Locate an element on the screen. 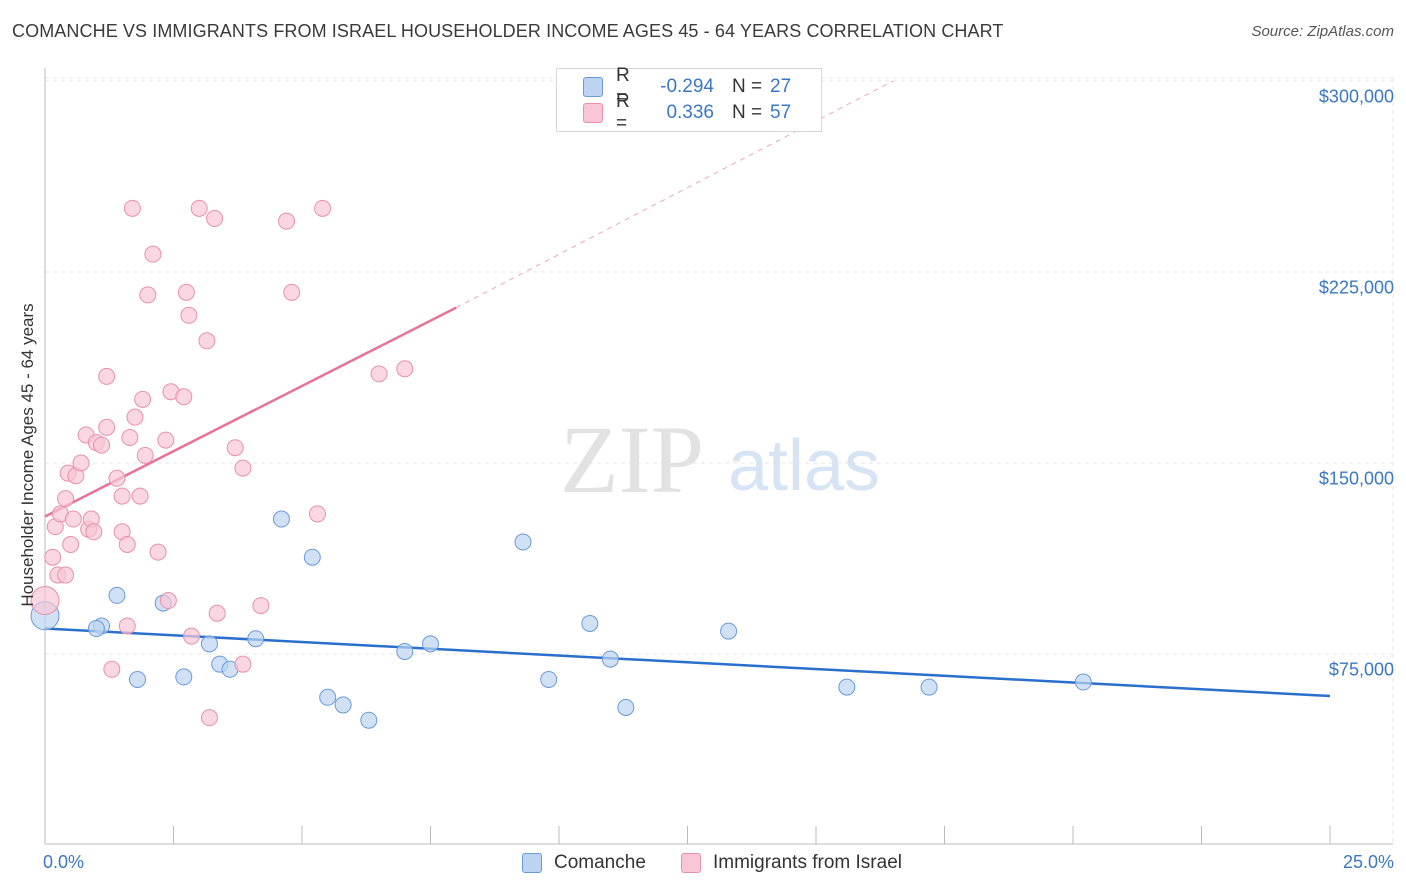  legend-r-value: -0.294 is located at coordinates (687, 86).